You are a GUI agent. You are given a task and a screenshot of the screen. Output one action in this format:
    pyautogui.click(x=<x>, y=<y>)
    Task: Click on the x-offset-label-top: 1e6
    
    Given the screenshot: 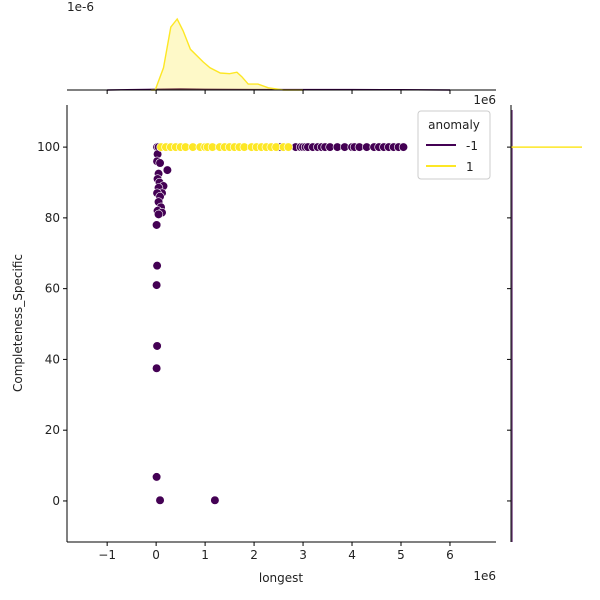 What is the action you would take?
    pyautogui.click(x=484, y=100)
    